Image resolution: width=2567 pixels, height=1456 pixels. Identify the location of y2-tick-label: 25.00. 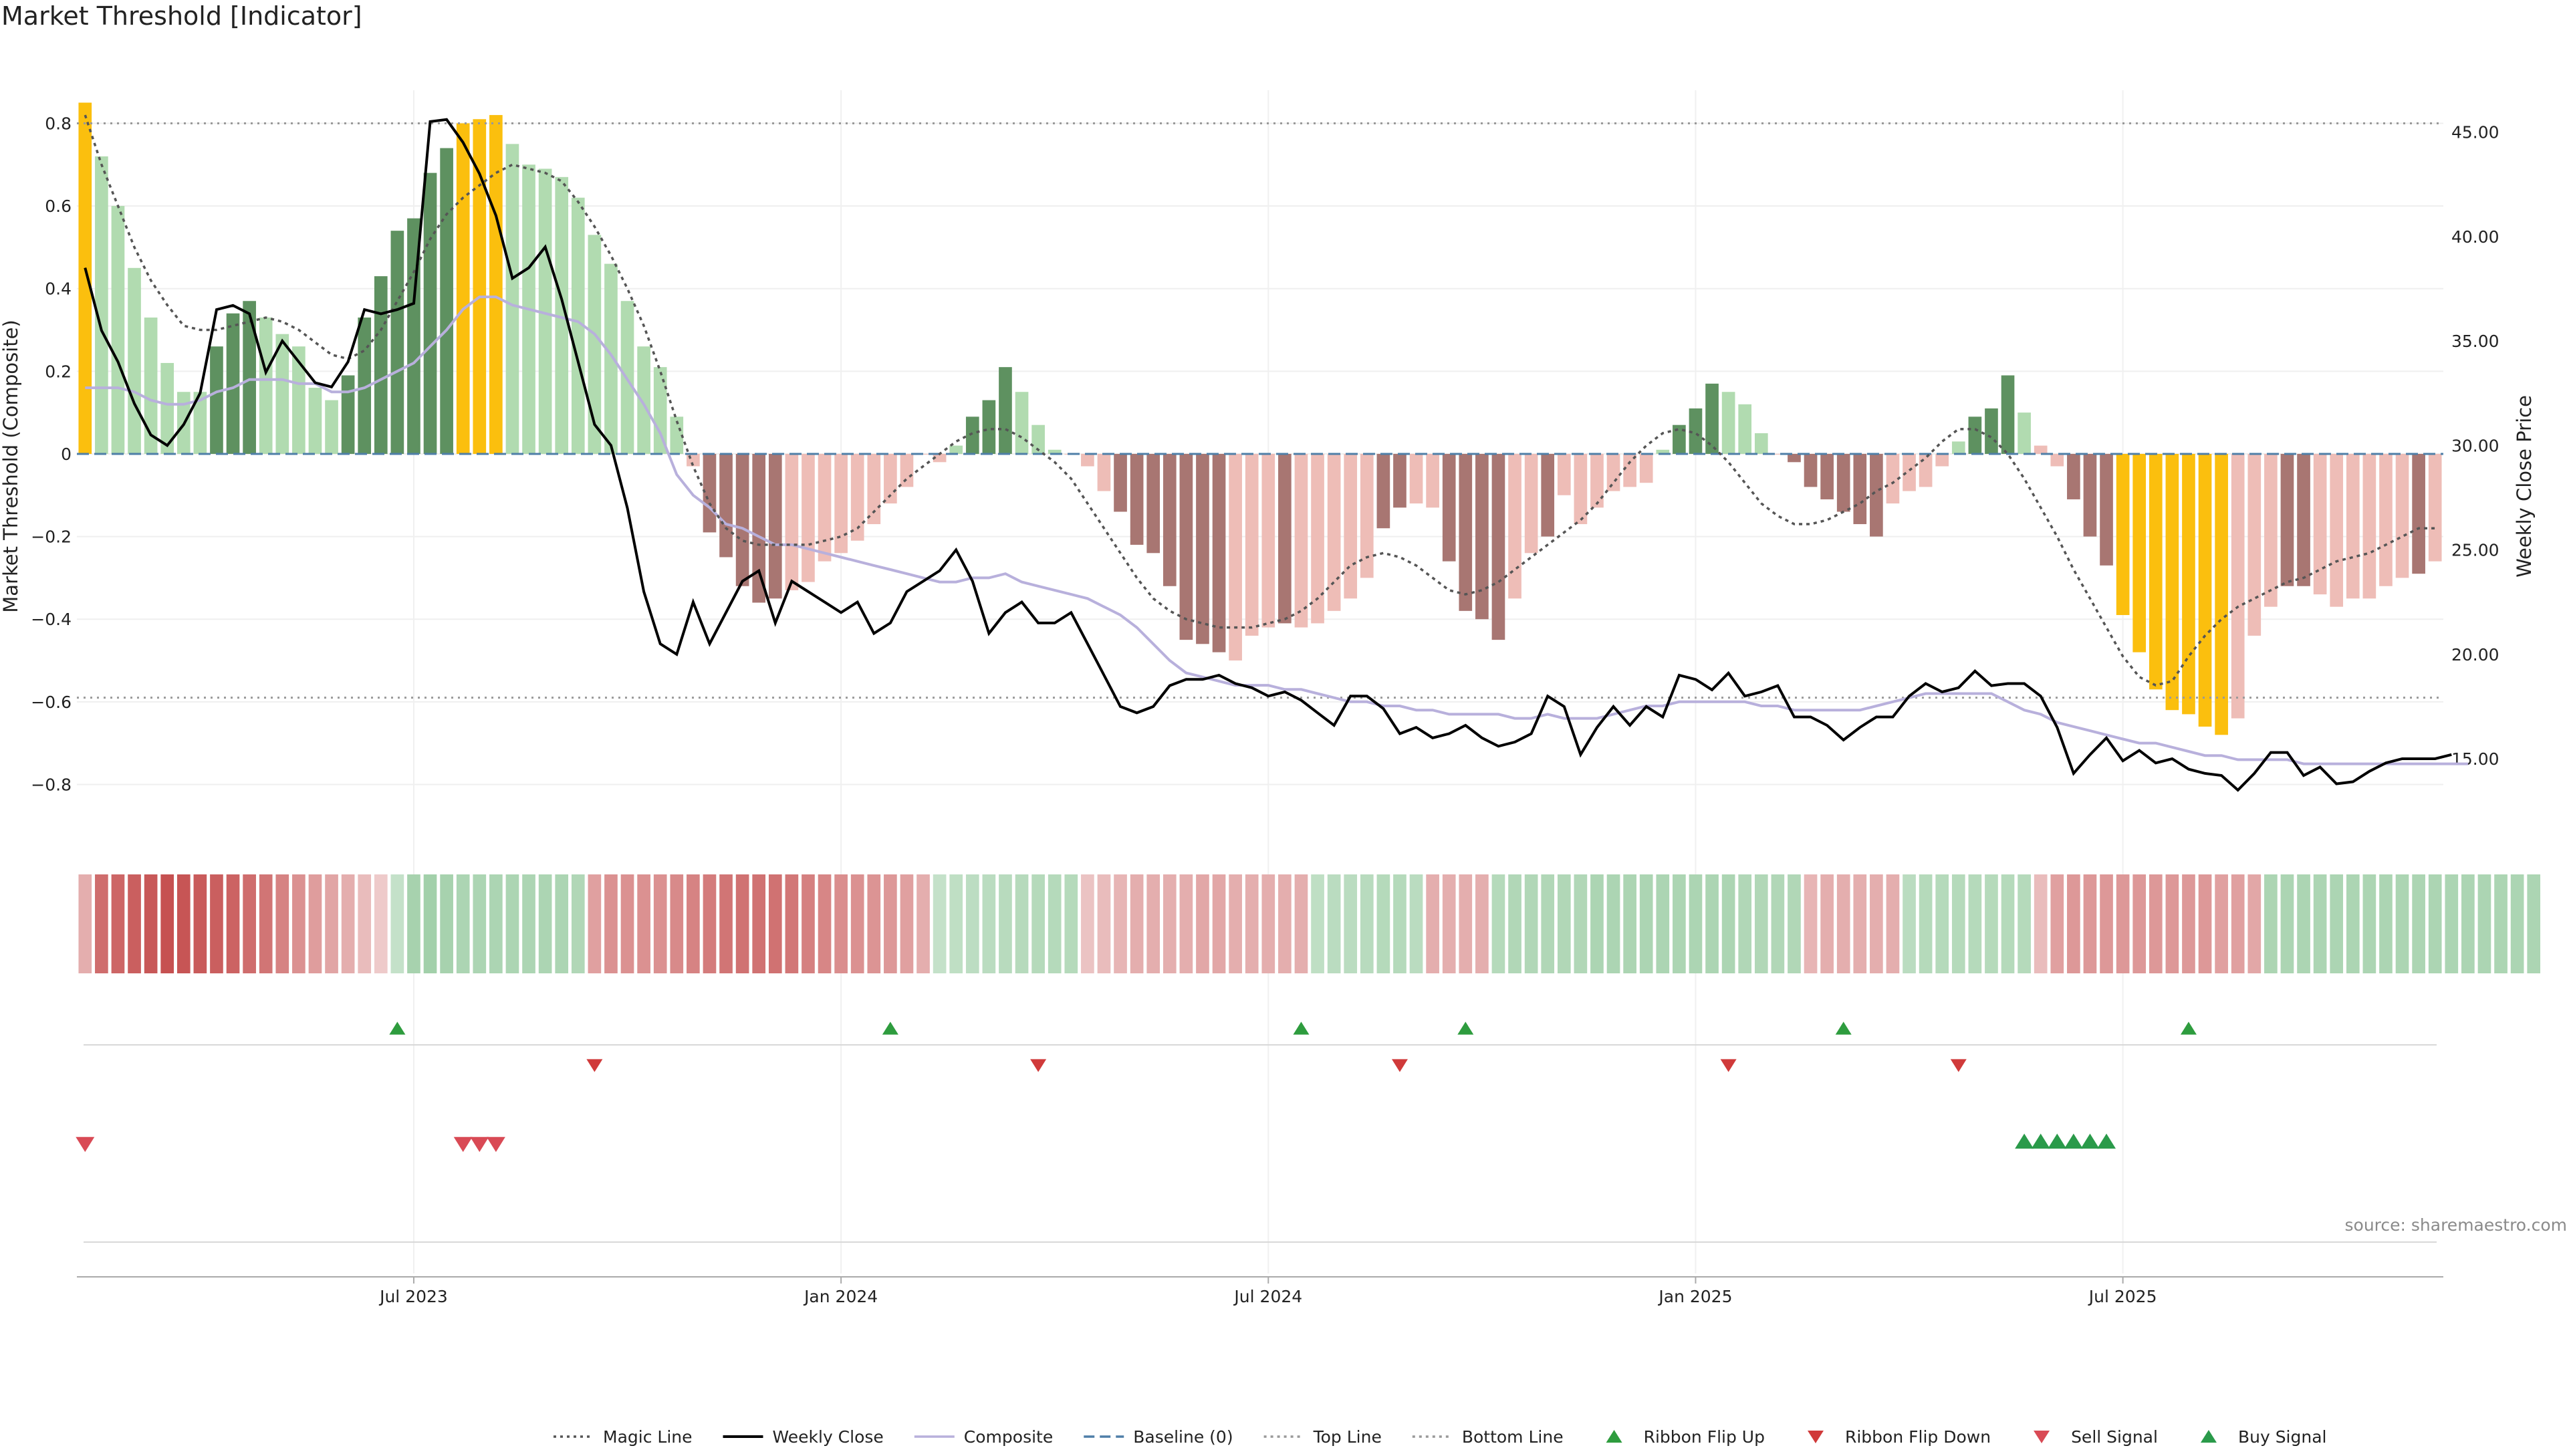
(2475, 550).